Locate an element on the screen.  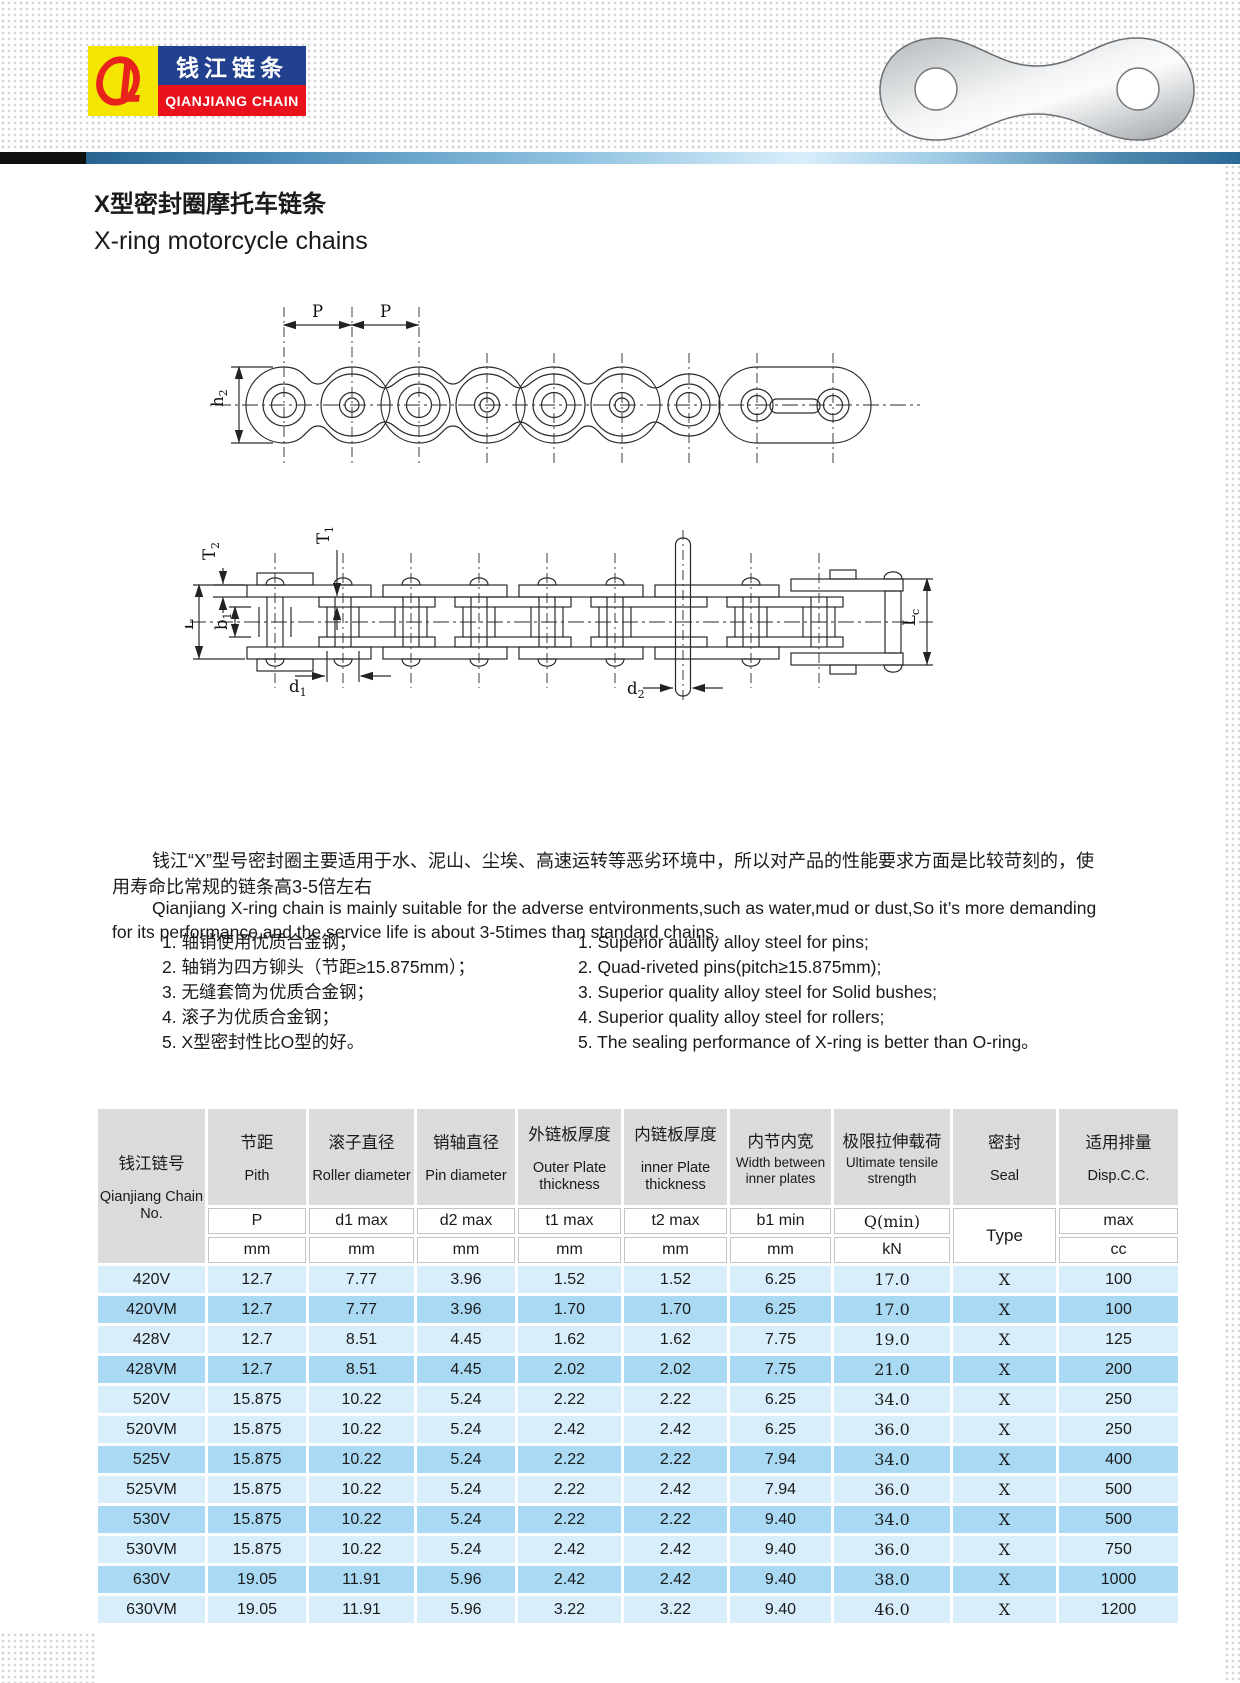
value-cell: 8.51 is located at coordinates (361, 1339).